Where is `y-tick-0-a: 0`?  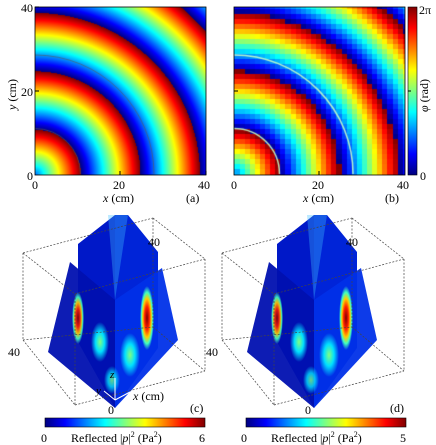 y-tick-0-a: 0 is located at coordinates (30, 176).